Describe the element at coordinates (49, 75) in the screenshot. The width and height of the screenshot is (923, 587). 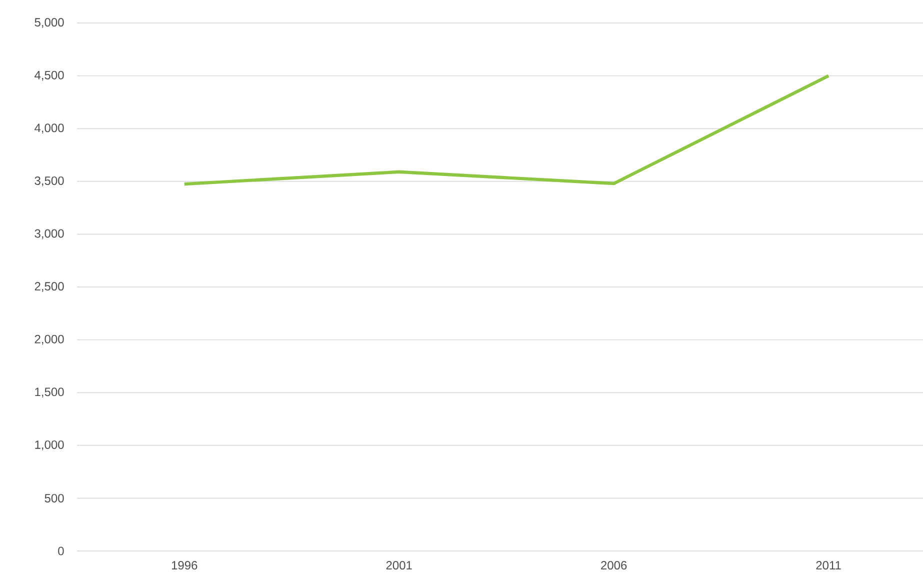
I see `y-tick-label: 4,500` at that location.